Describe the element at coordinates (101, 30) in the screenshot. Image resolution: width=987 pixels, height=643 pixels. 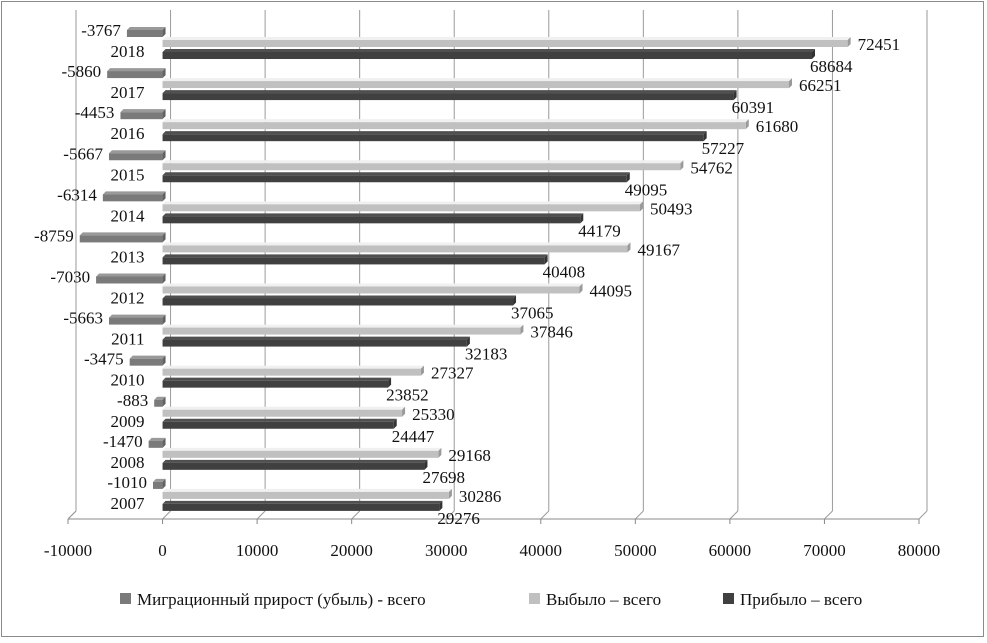
I see `data-label-migration: -3767` at that location.